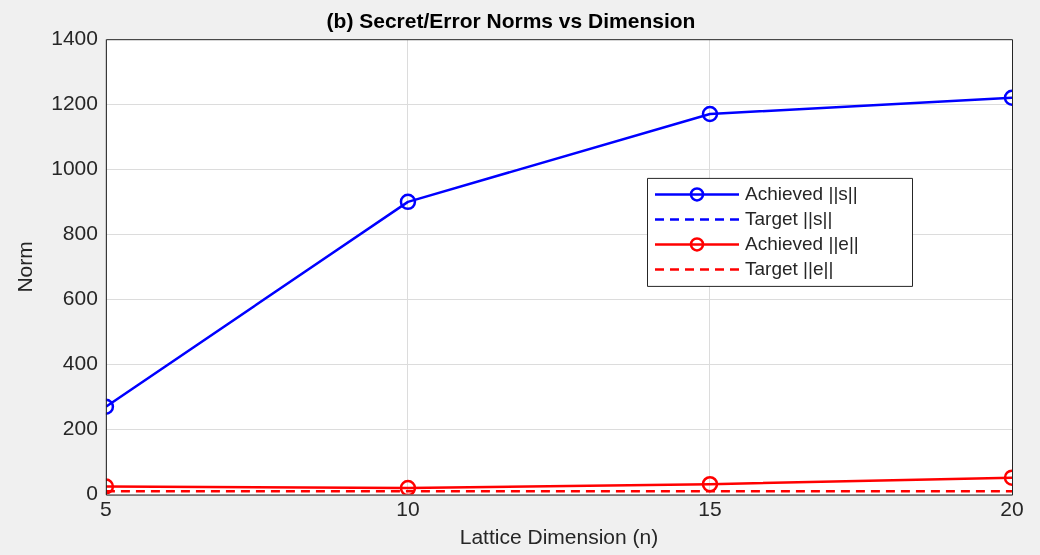 This screenshot has height=555, width=1040. What do you see at coordinates (511, 21) in the screenshot?
I see `chart-title: (b) Secret/Error Norms vs Dimension` at bounding box center [511, 21].